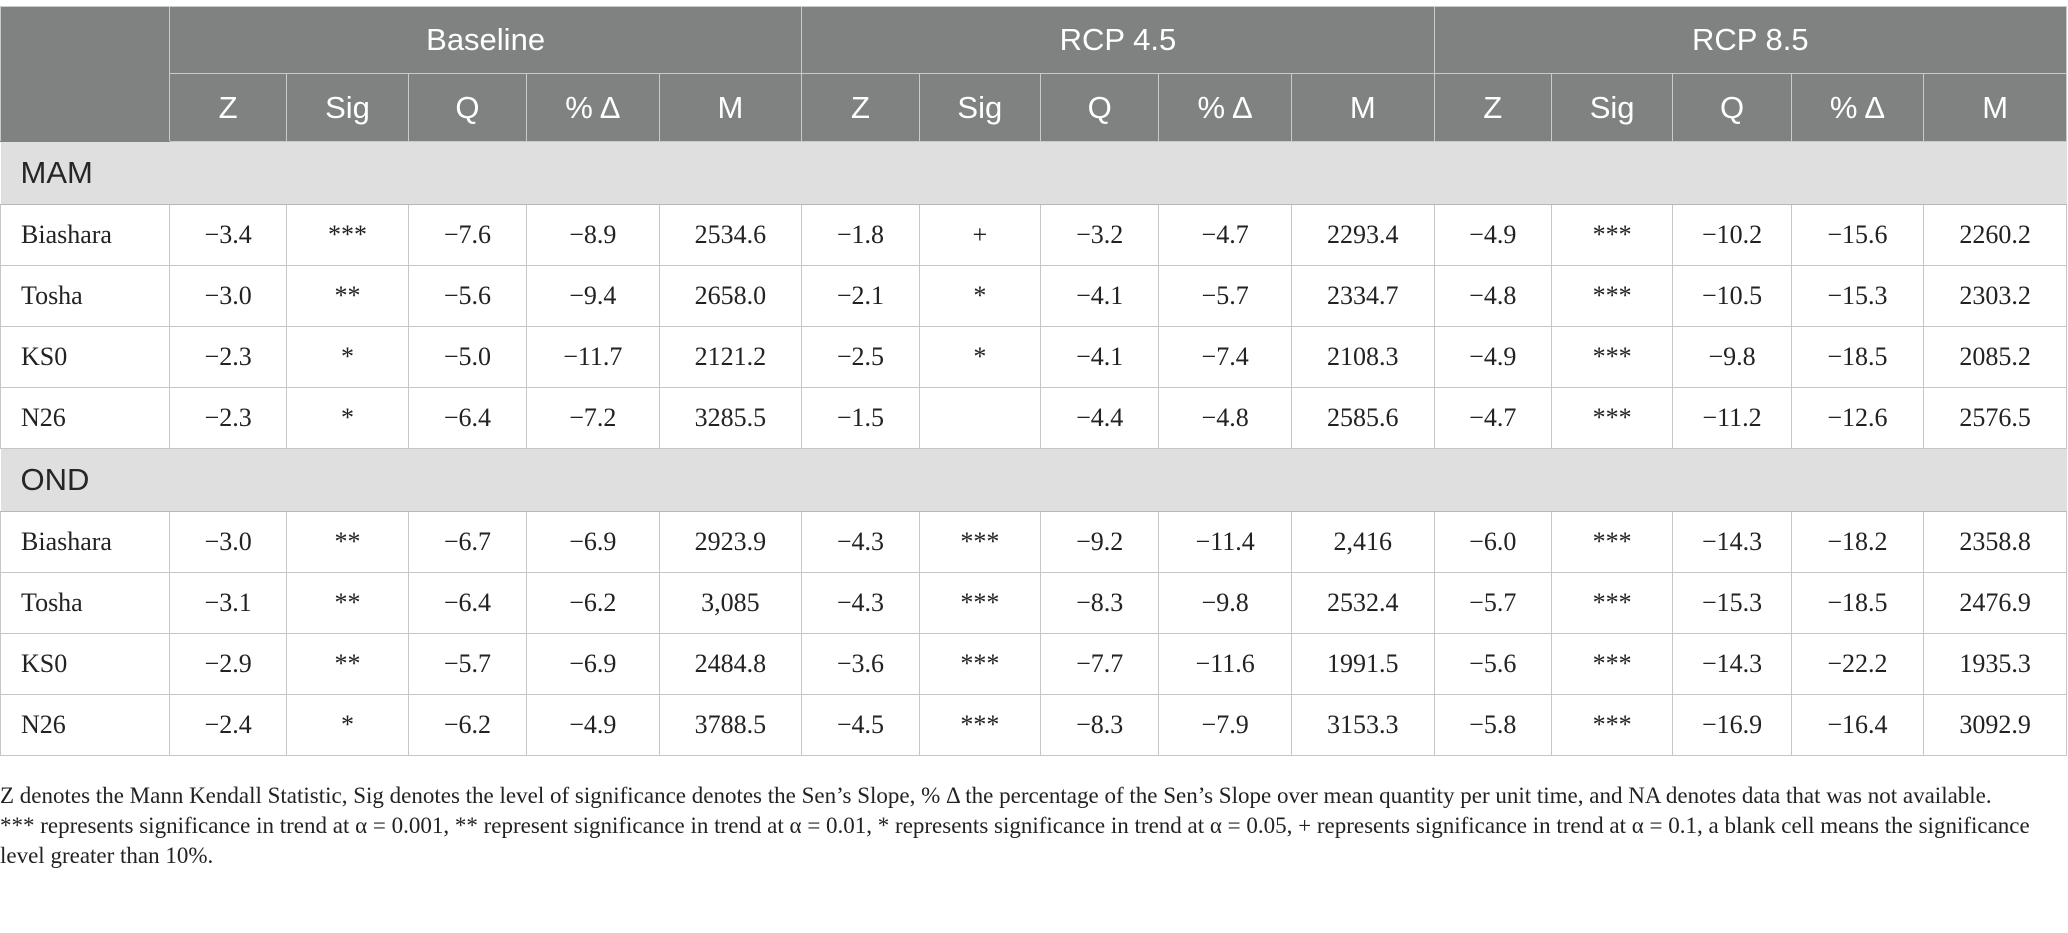  I want to click on cell-z: −3.0, so click(228, 296).